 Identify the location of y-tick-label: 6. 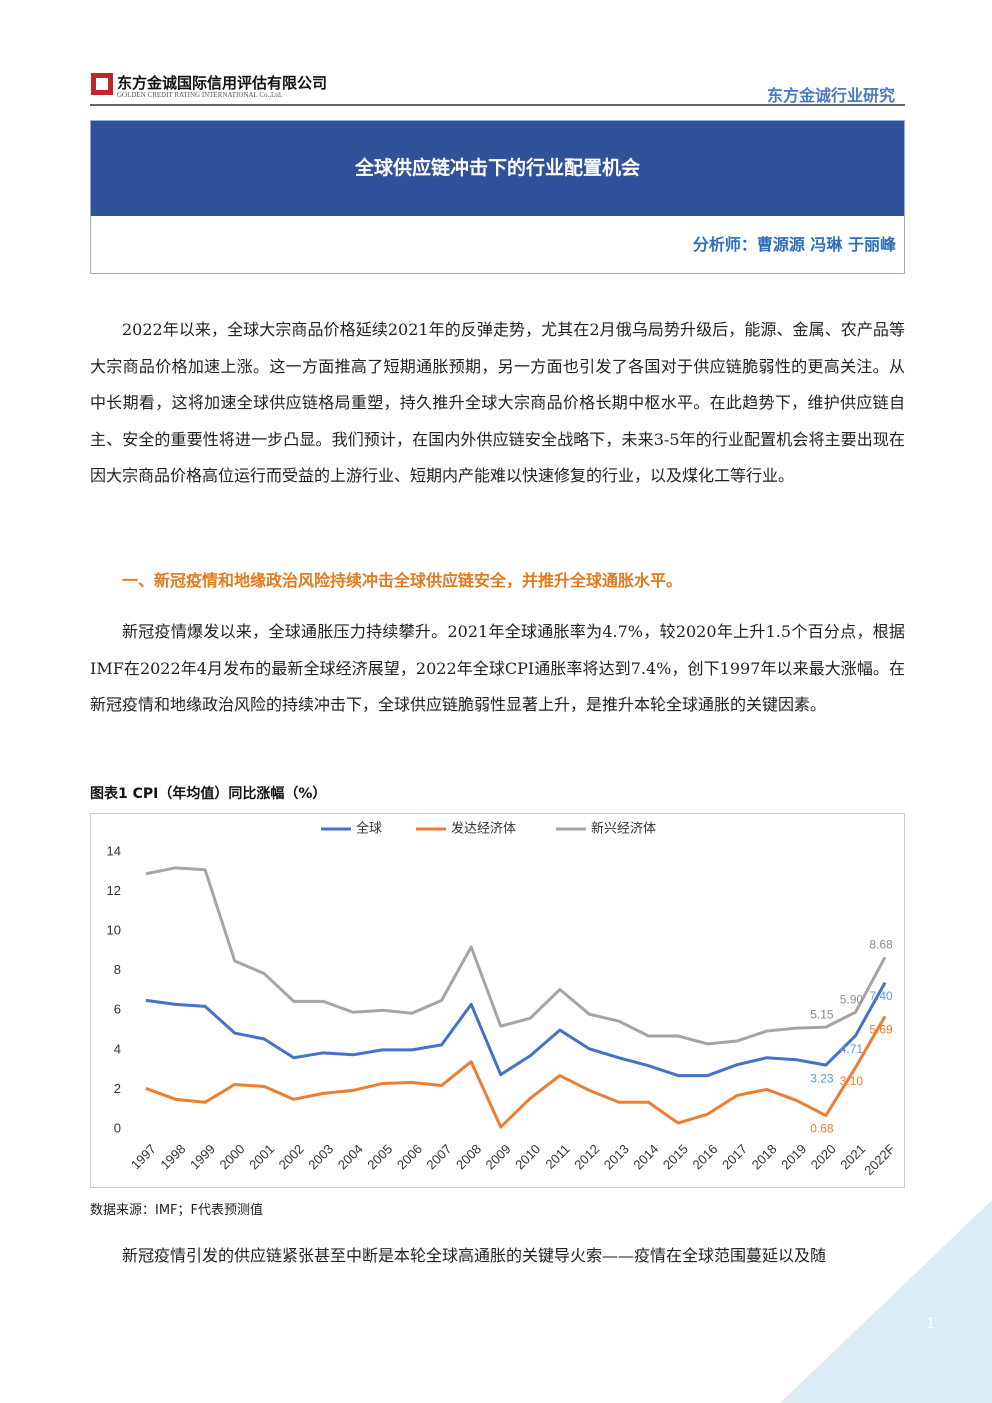
(117, 1009).